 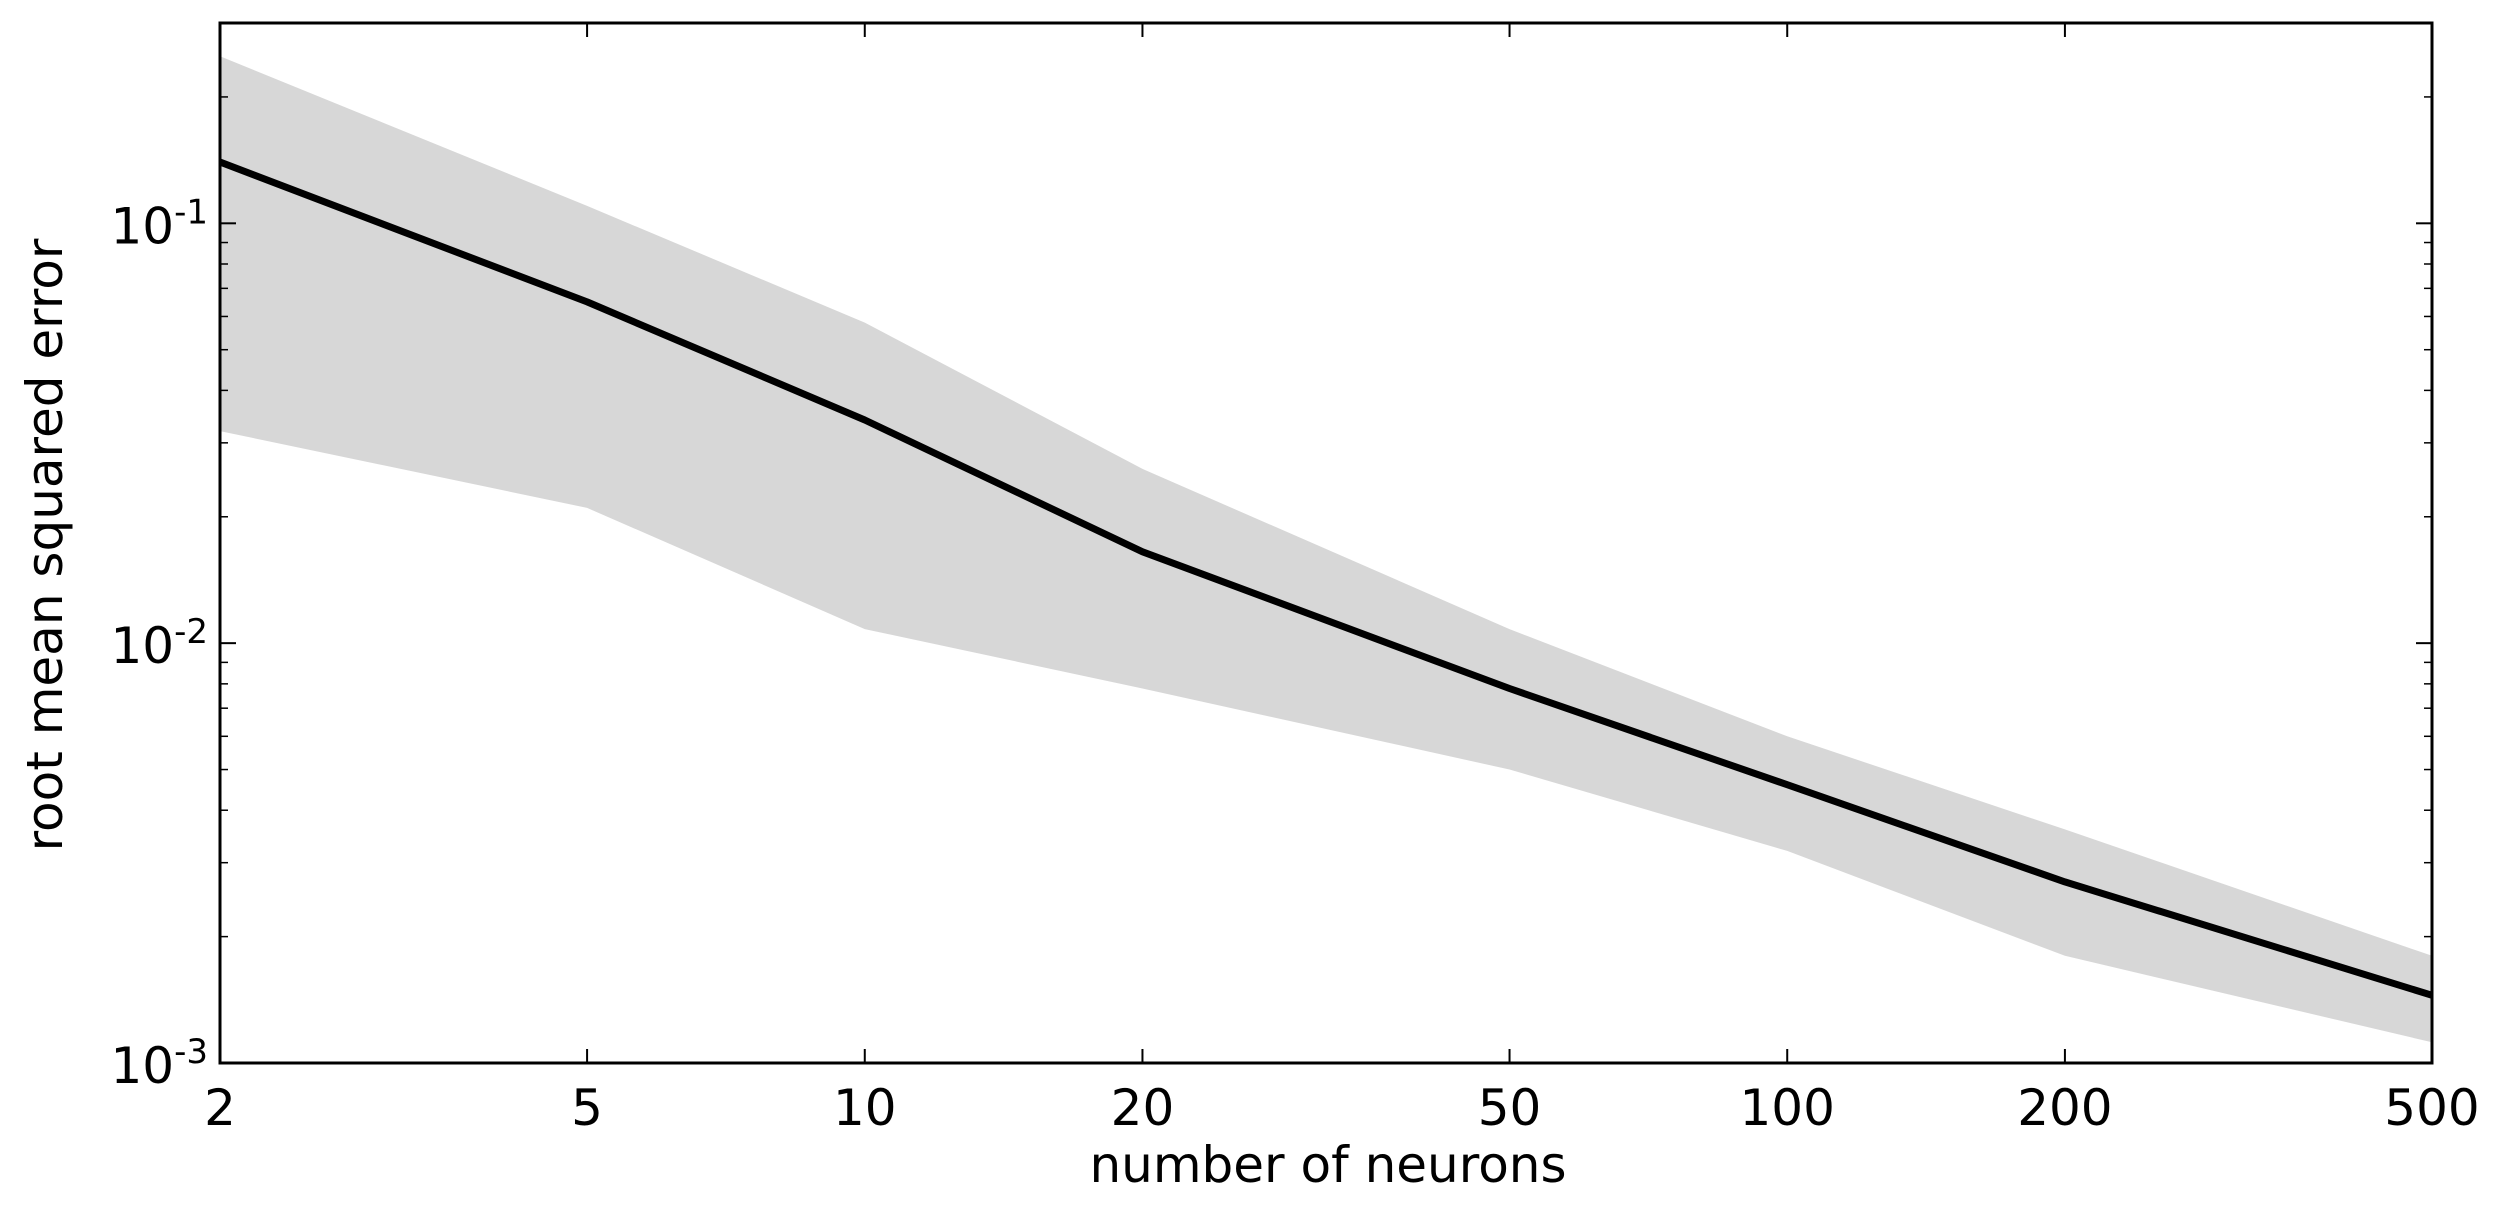 I want to click on y-tick-label-exponent: -2, so click(x=191, y=632).